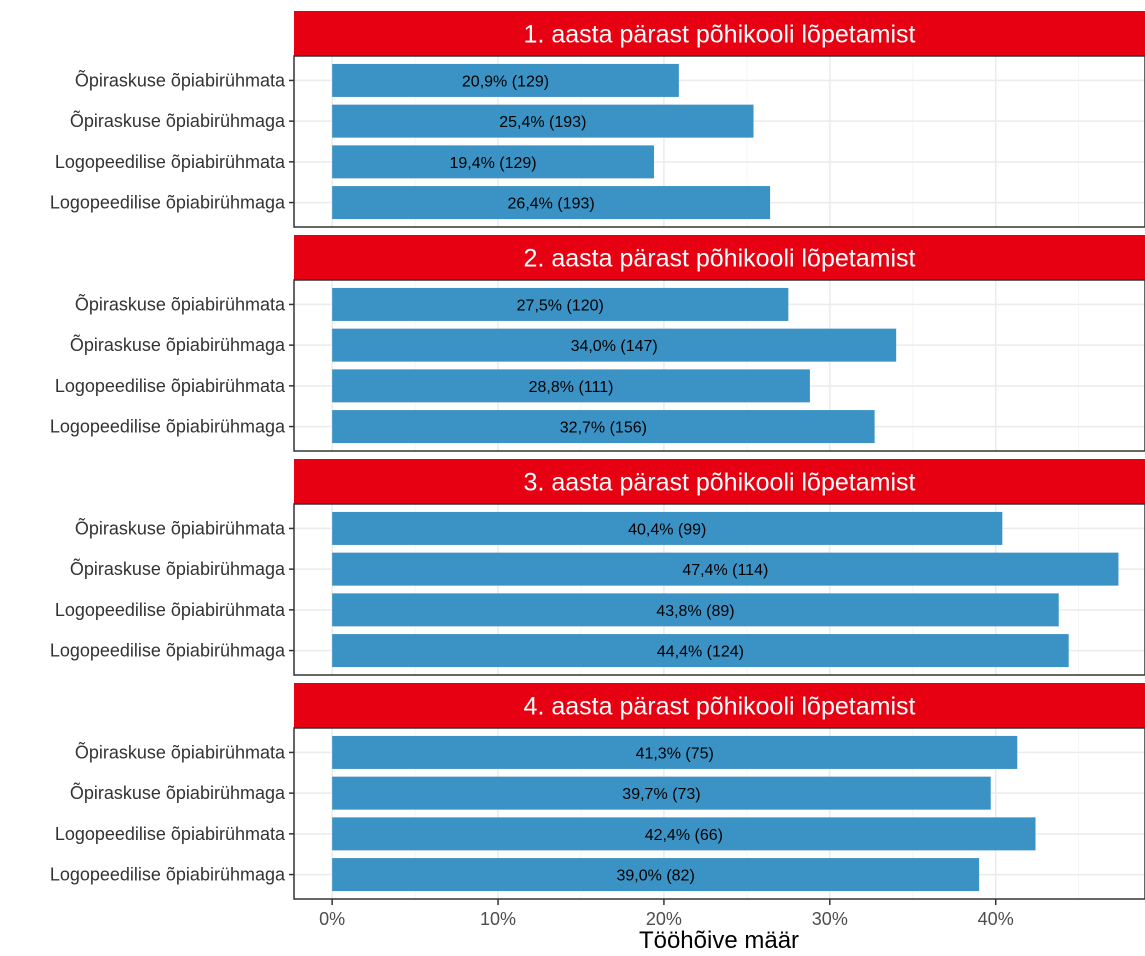 The image size is (1145, 956). What do you see at coordinates (332, 919) in the screenshot?
I see `x-tick-label: 0%` at bounding box center [332, 919].